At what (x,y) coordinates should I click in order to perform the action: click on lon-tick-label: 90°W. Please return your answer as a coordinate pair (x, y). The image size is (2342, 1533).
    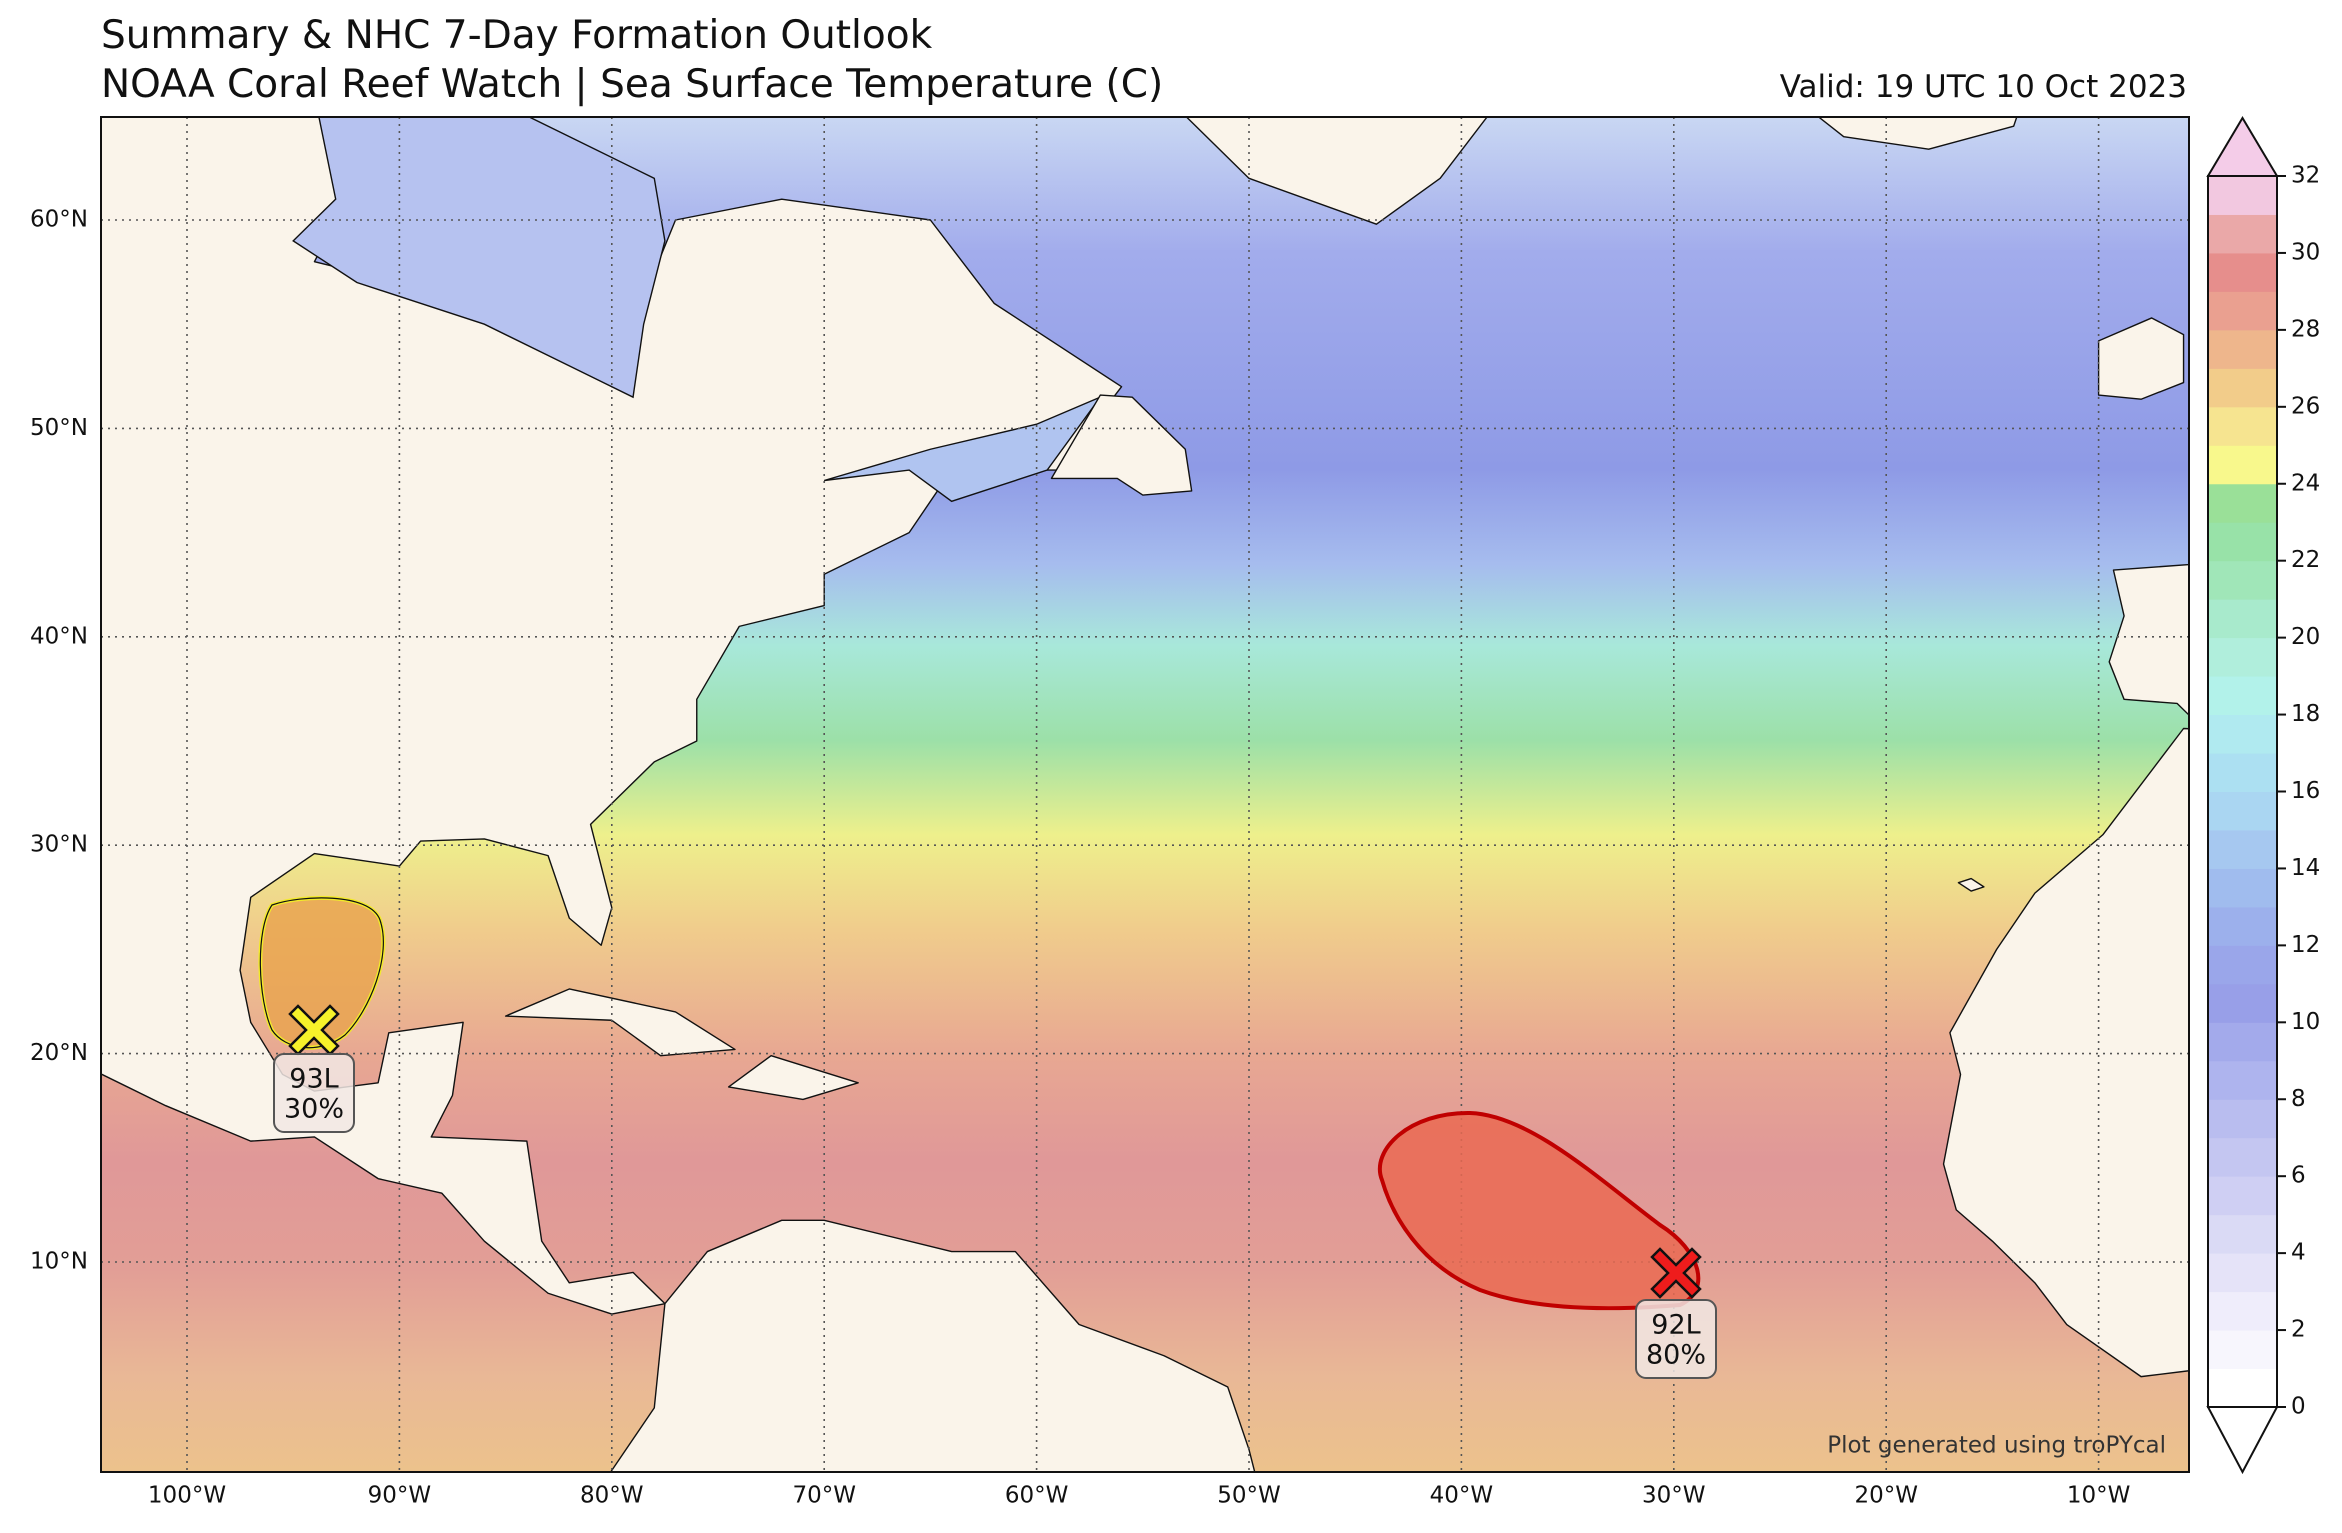
    Looking at the image, I should click on (400, 1496).